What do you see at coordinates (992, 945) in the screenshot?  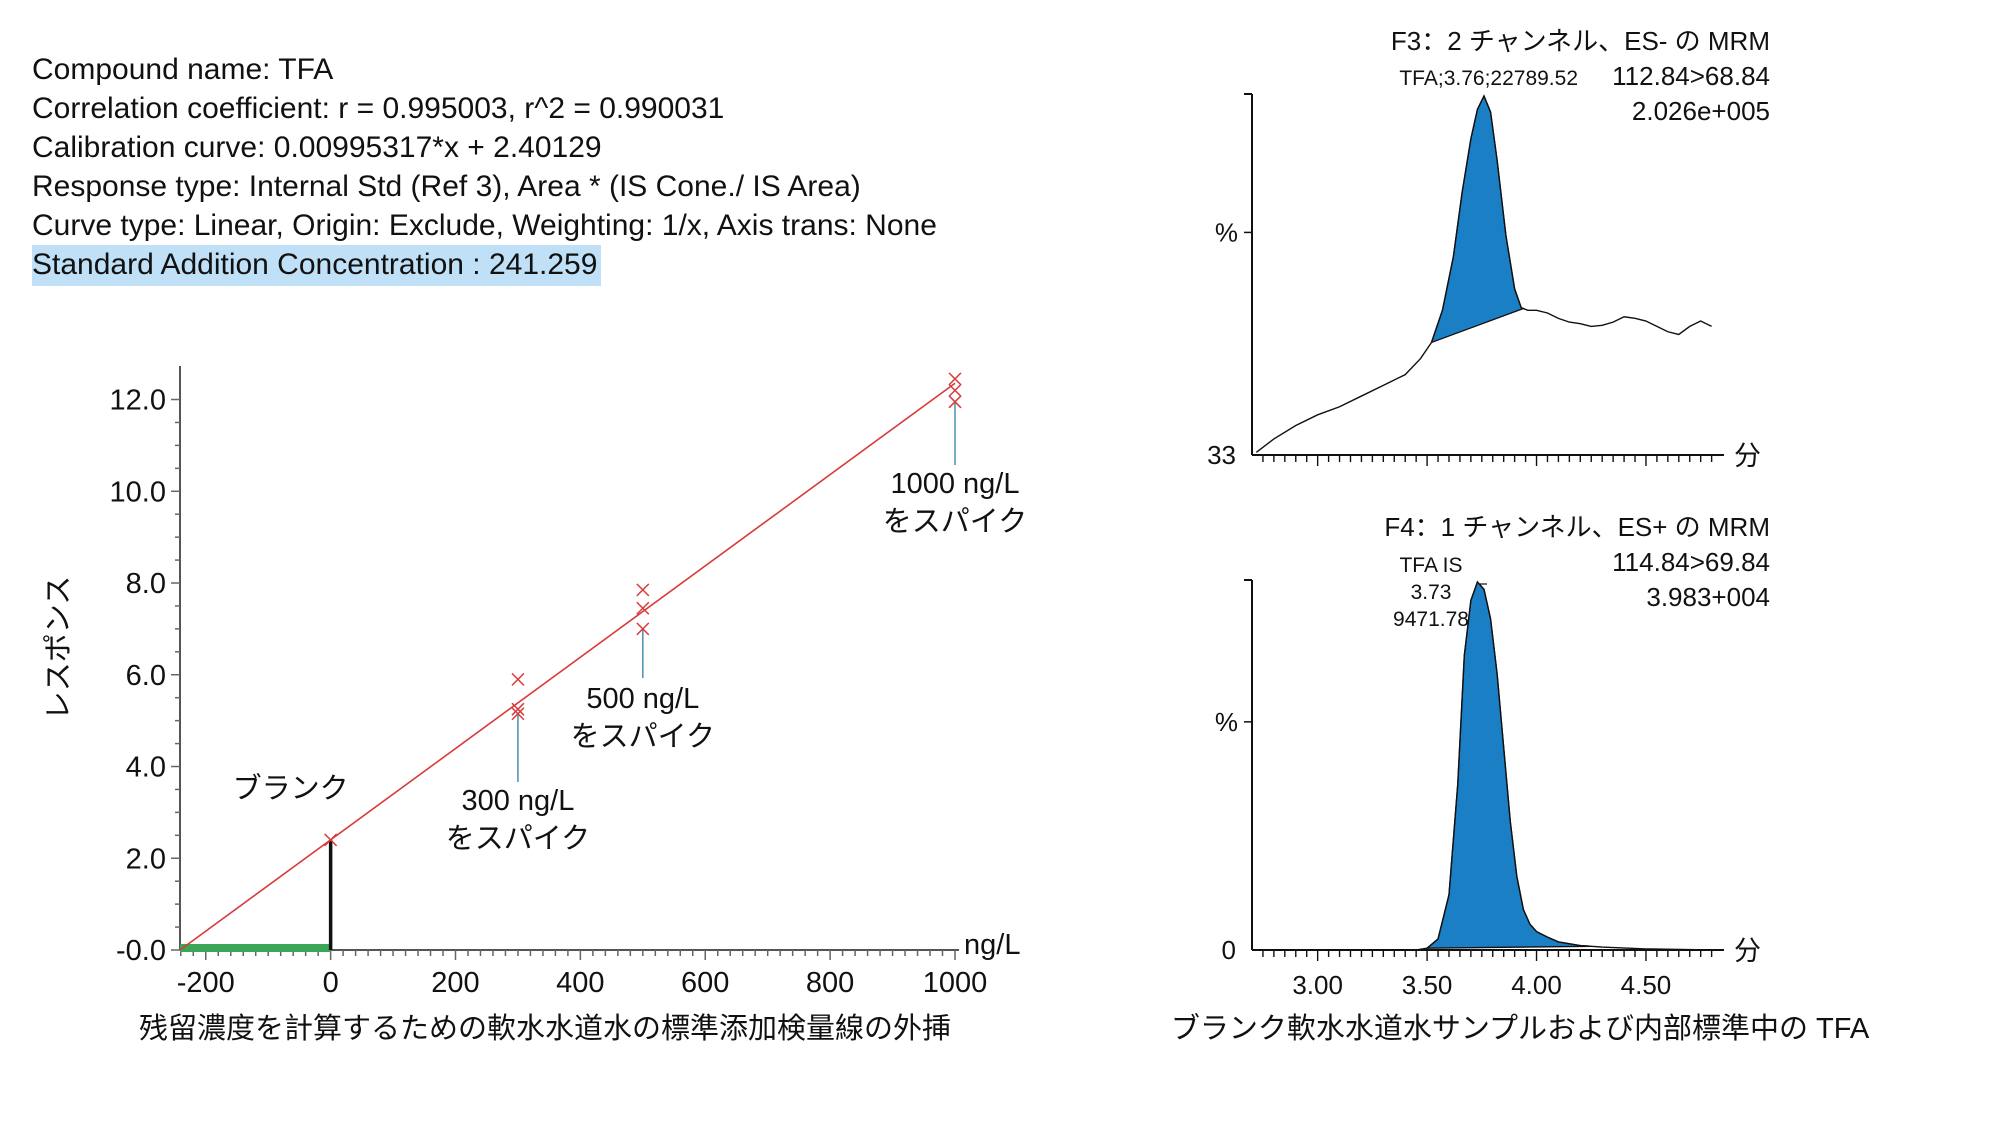 I see `calibration-x-unit: ng/L` at bounding box center [992, 945].